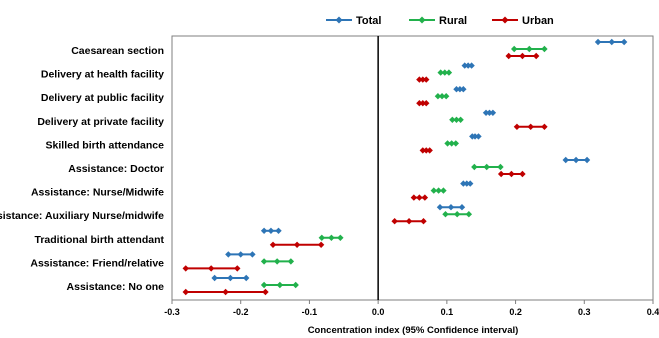 Image resolution: width=659 pixels, height=338 pixels. I want to click on legend: Total Rural Urban, so click(440, 21).